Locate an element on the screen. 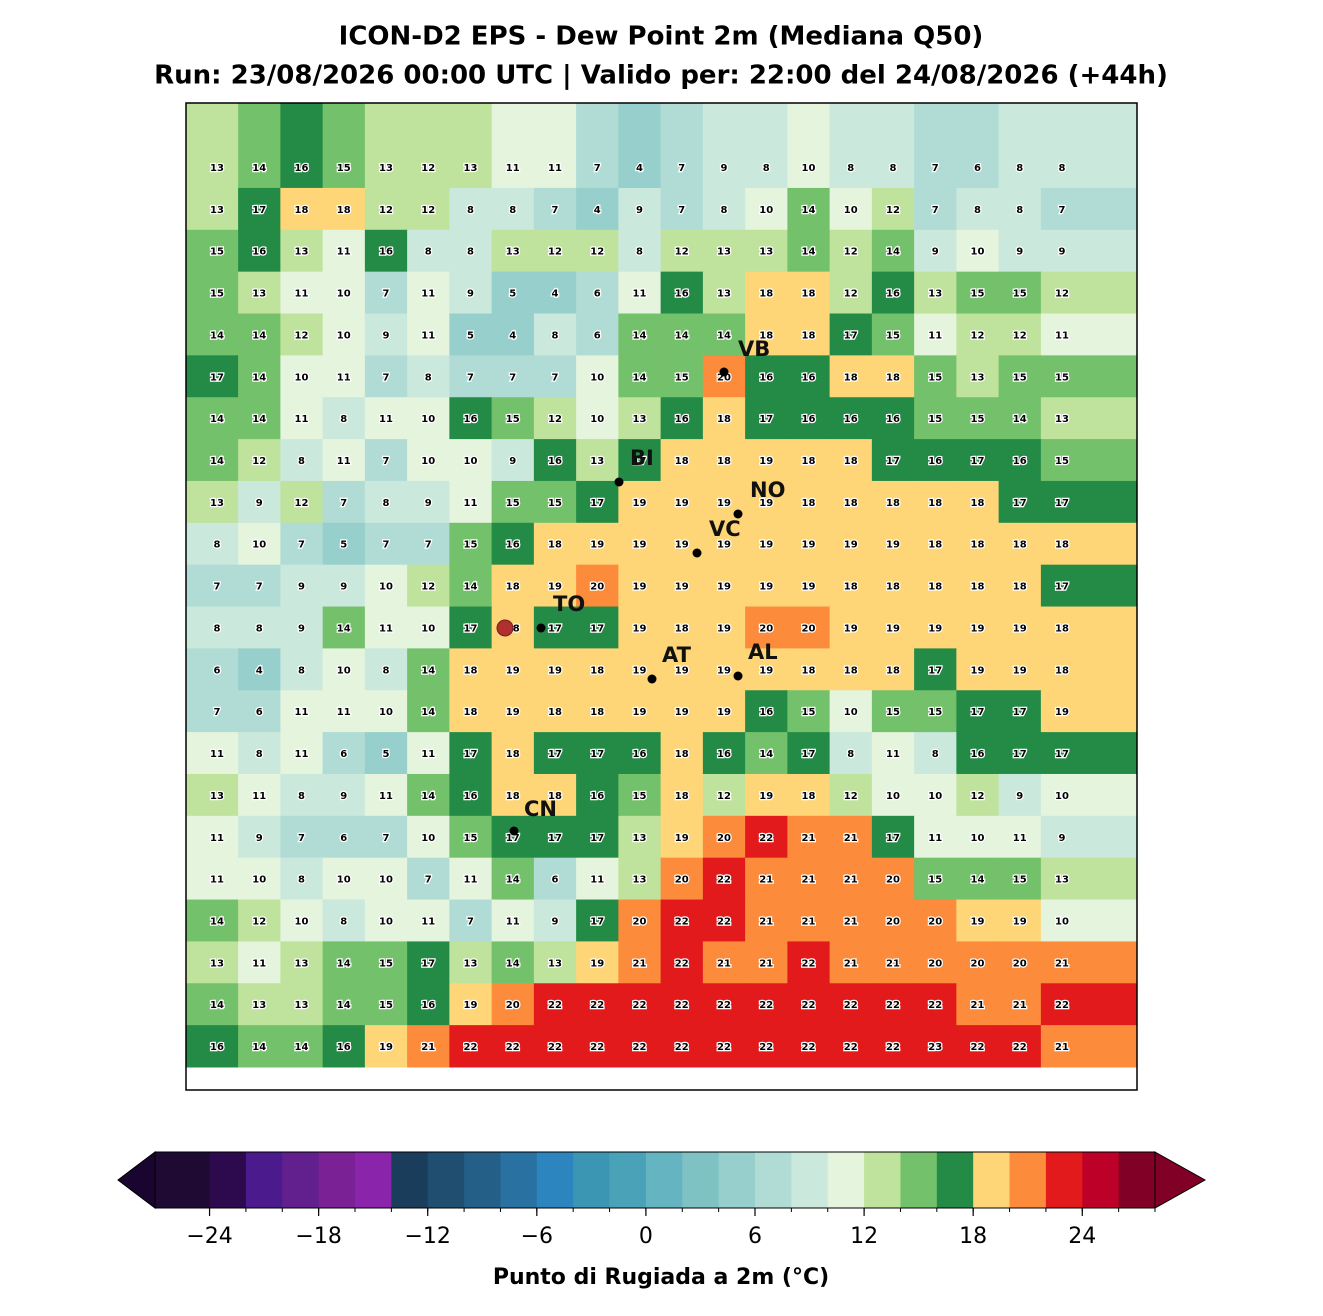 The height and width of the screenshot is (1316, 1323). title: ICON-D2 EPS - Dew Point 2m (Mediana Q50) is located at coordinates (661, 37).